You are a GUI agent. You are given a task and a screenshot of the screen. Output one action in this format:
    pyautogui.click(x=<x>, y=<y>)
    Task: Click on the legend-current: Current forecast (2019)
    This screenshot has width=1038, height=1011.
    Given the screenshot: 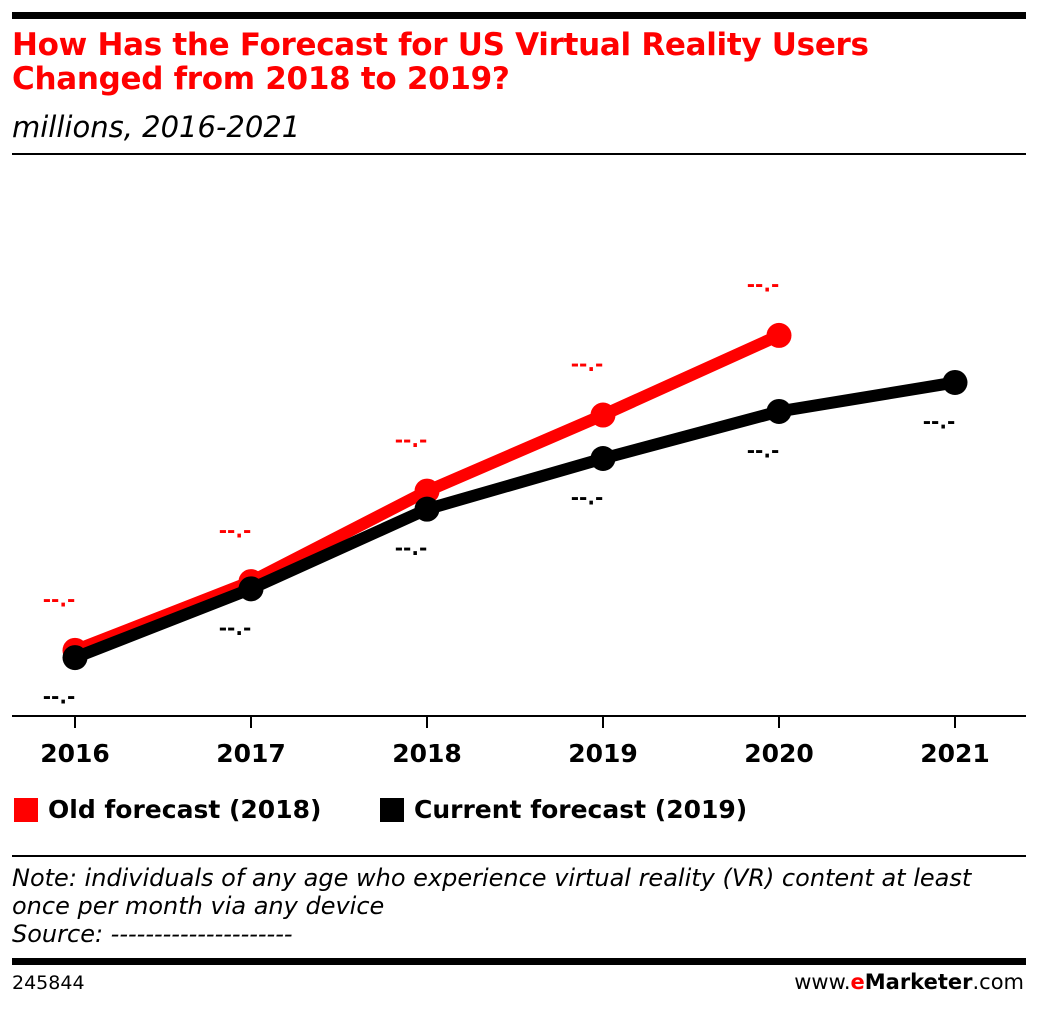 What is the action you would take?
    pyautogui.click(x=563, y=809)
    